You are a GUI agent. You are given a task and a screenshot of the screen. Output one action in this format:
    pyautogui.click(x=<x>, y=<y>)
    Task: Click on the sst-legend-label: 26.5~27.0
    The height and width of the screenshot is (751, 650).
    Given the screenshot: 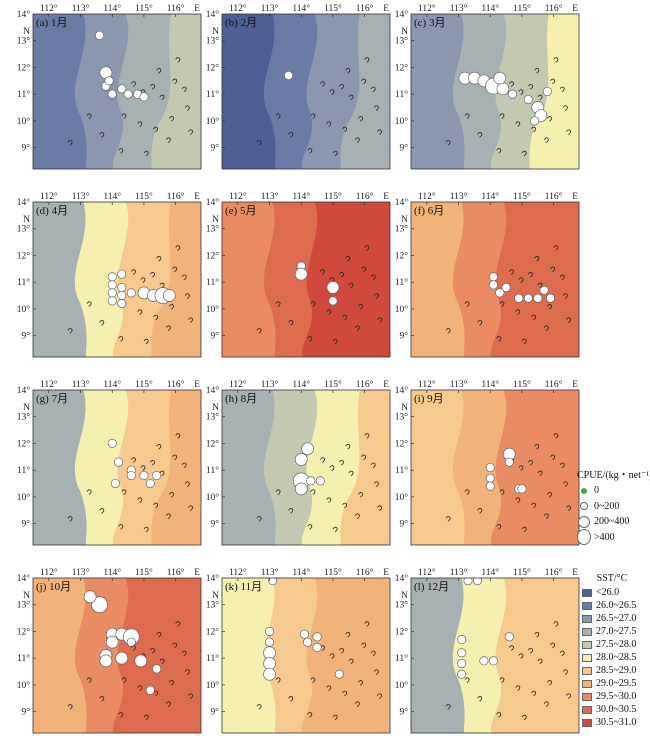 What is the action you would take?
    pyautogui.click(x=616, y=618)
    